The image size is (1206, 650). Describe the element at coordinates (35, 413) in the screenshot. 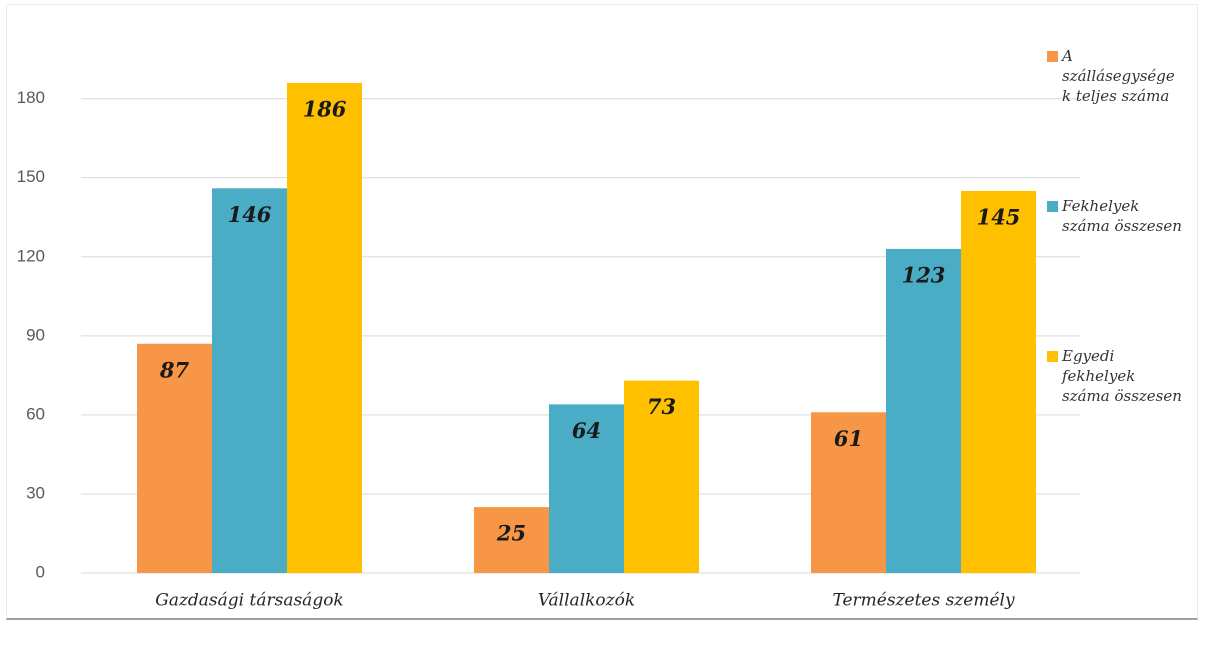

I see `y-tick-label: 60` at that location.